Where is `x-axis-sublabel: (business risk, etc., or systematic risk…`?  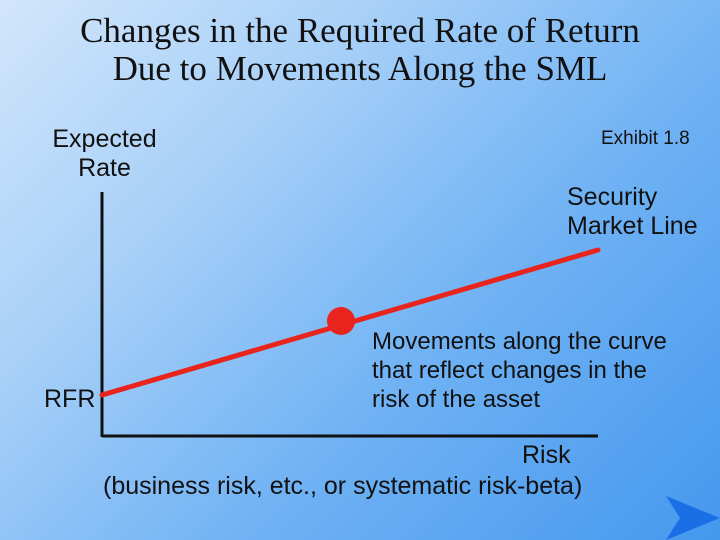 x-axis-sublabel: (business risk, etc., or systematic risk… is located at coordinates (343, 486).